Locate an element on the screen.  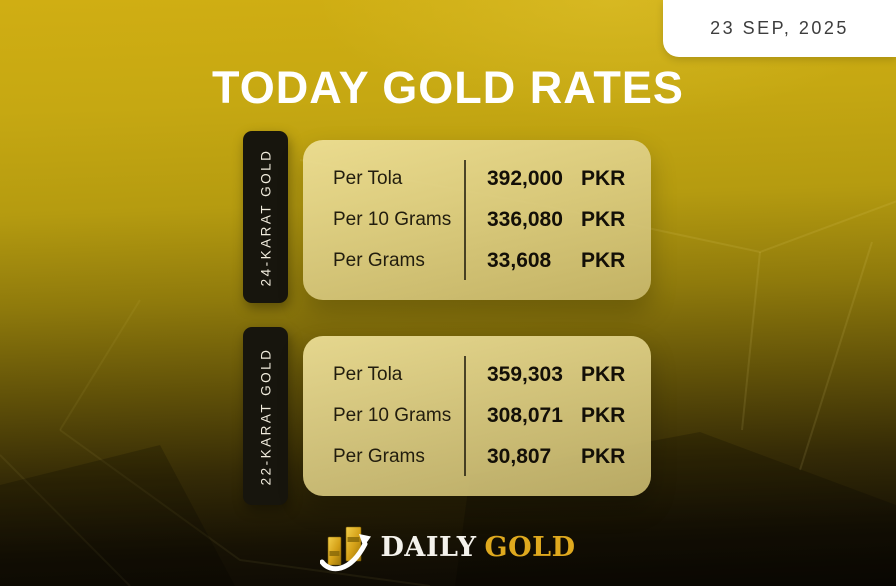
rate-value: 33,608 is located at coordinates (519, 260).